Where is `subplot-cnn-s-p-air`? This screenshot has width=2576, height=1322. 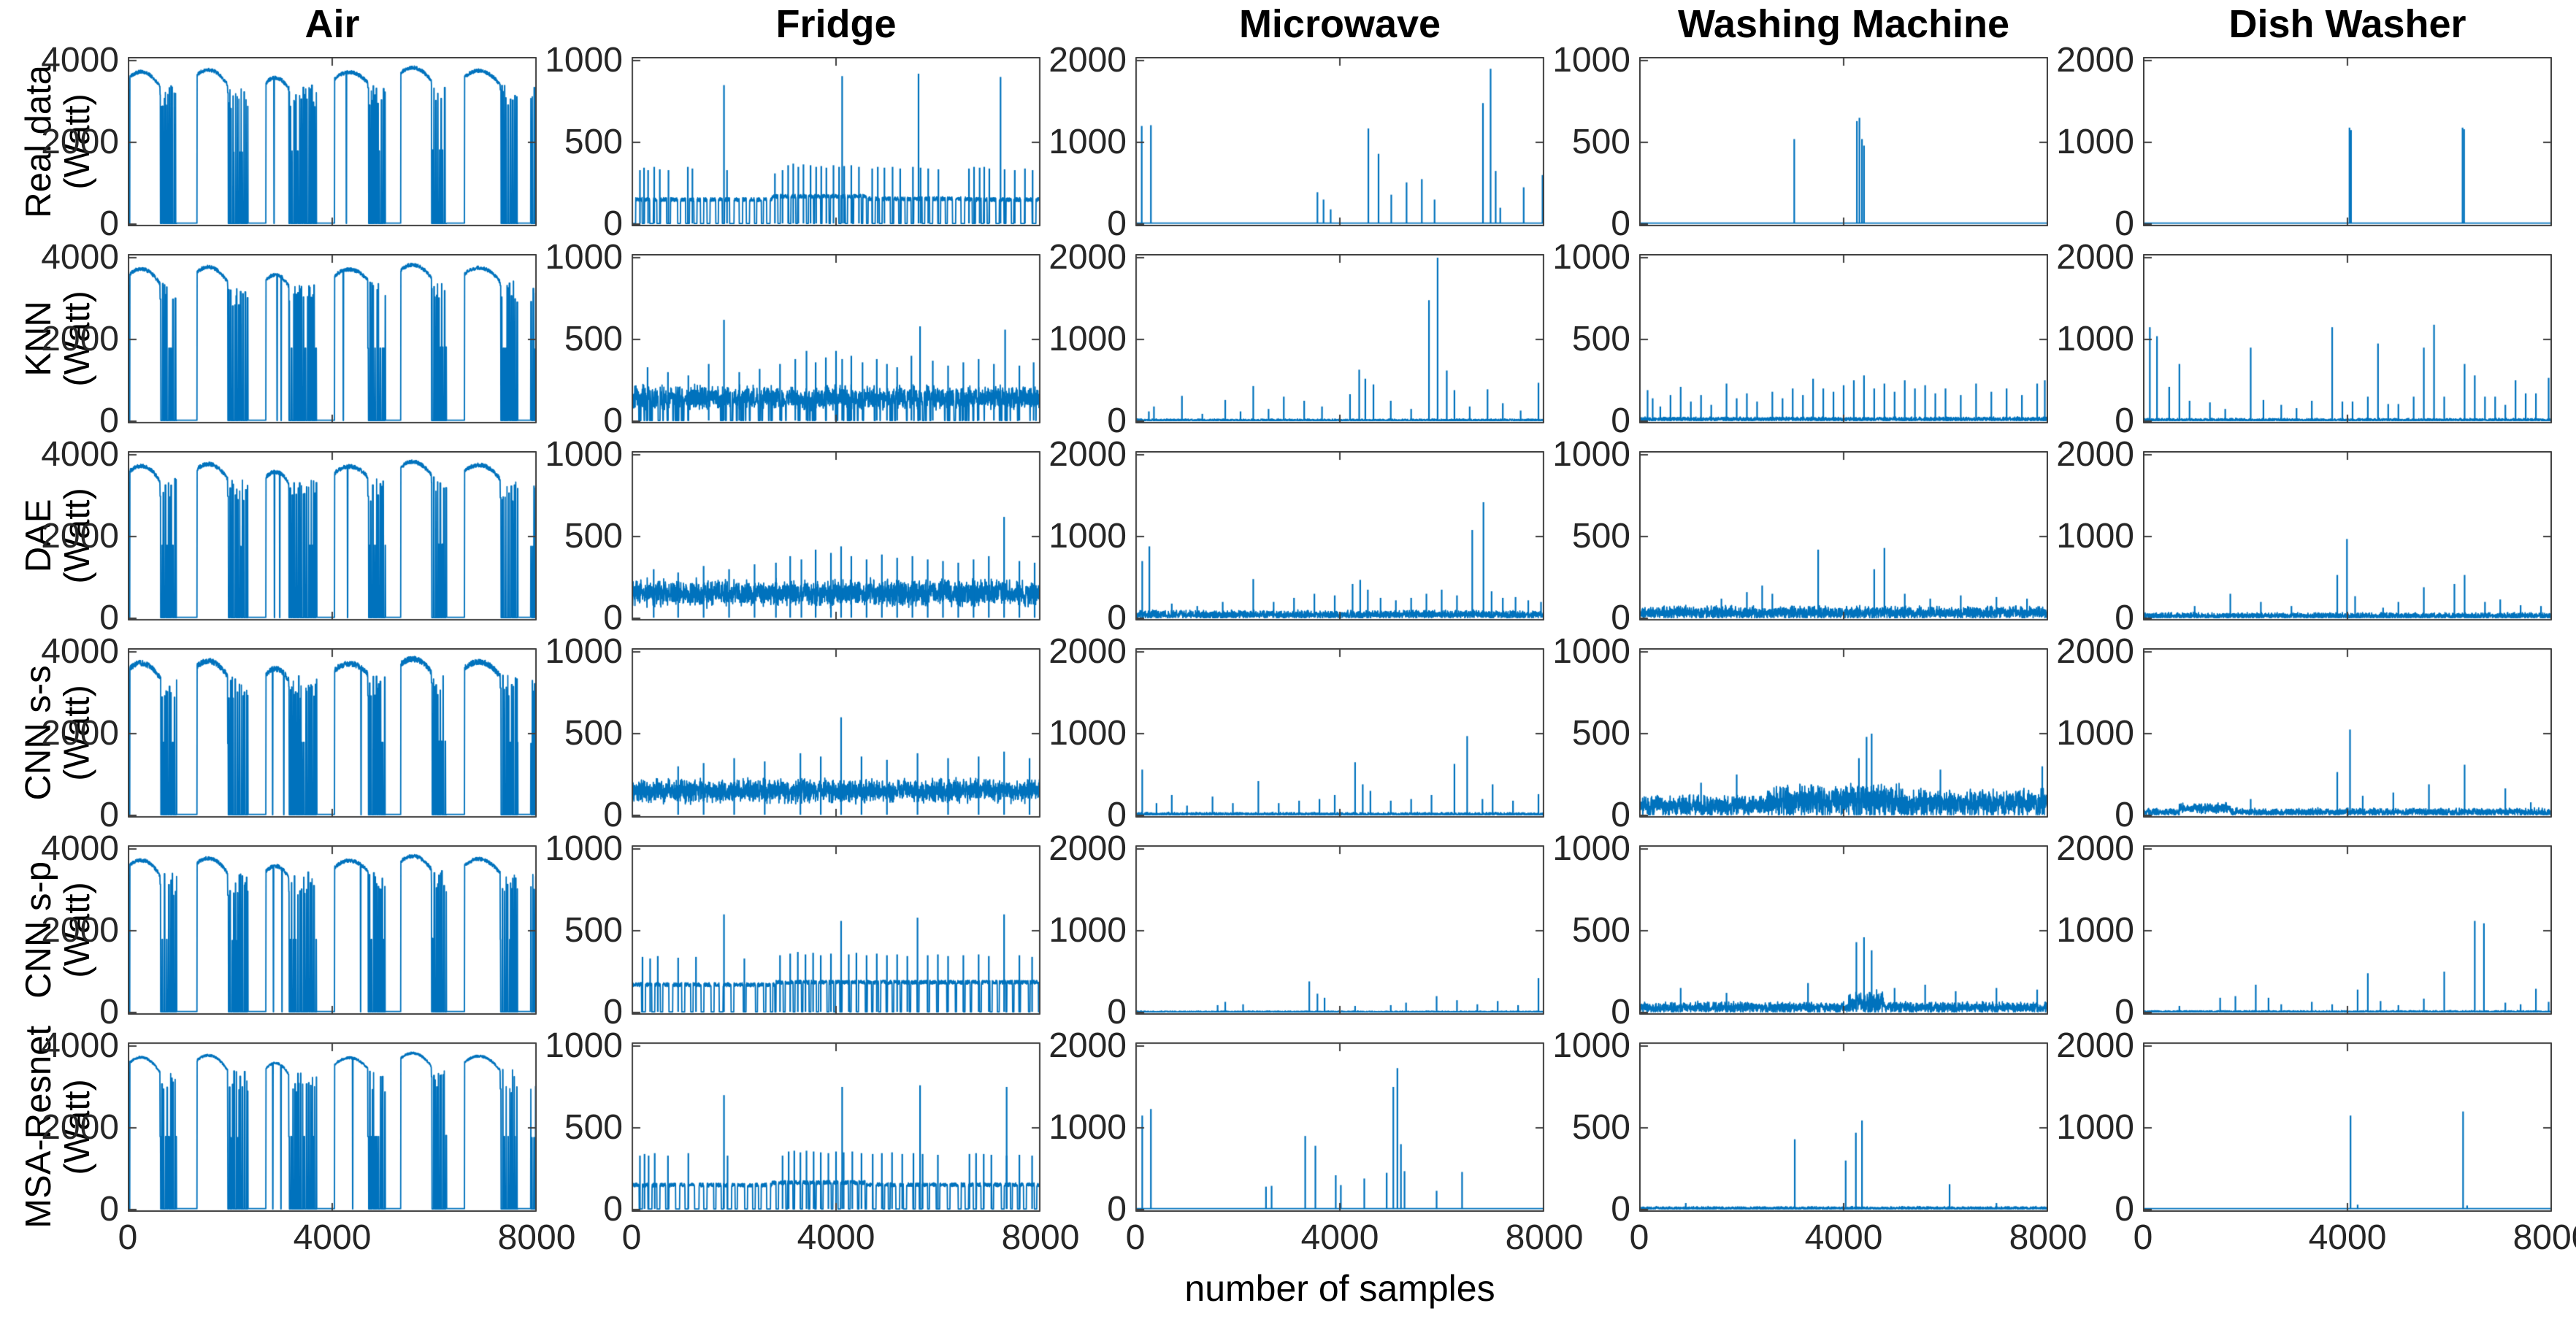
subplot-cnn-s-p-air is located at coordinates (332, 930).